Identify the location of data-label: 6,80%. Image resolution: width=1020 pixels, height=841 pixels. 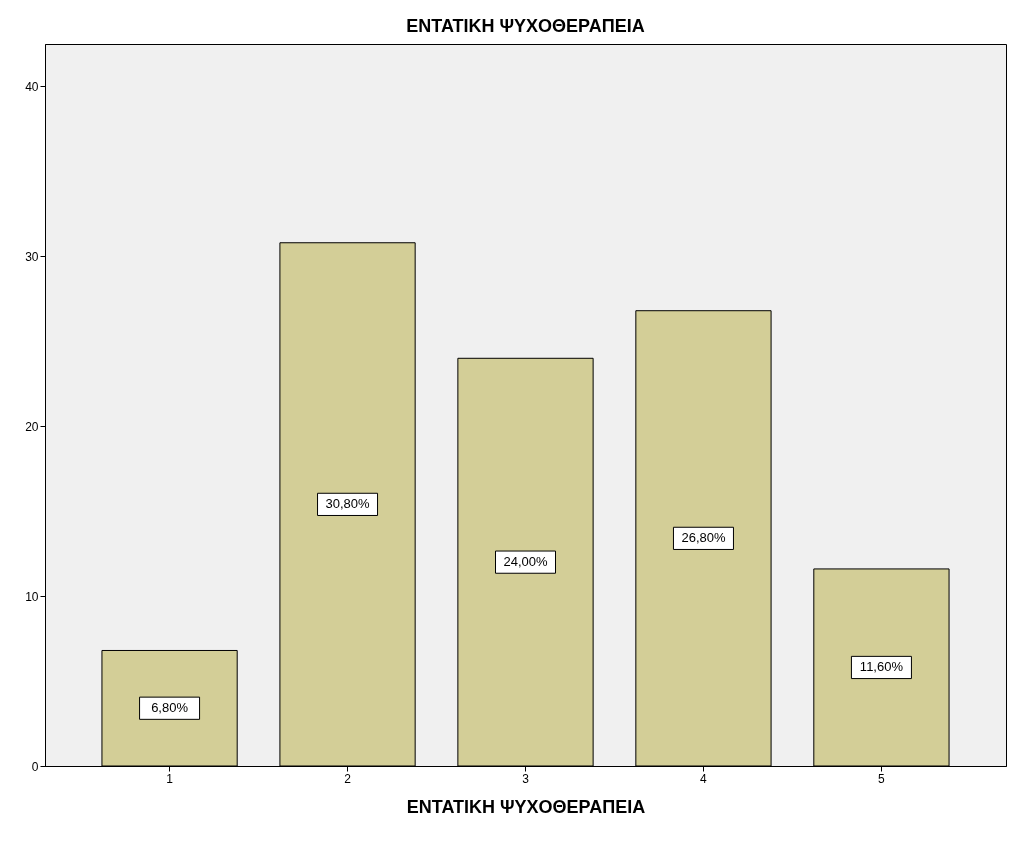
(170, 708).